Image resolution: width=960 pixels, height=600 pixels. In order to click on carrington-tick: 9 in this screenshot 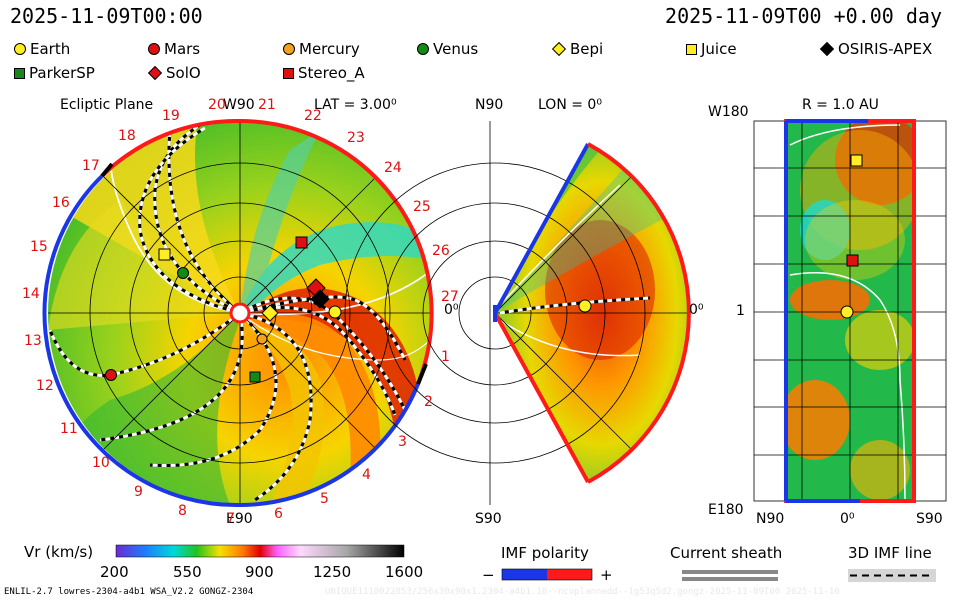, I will do `click(138, 492)`.